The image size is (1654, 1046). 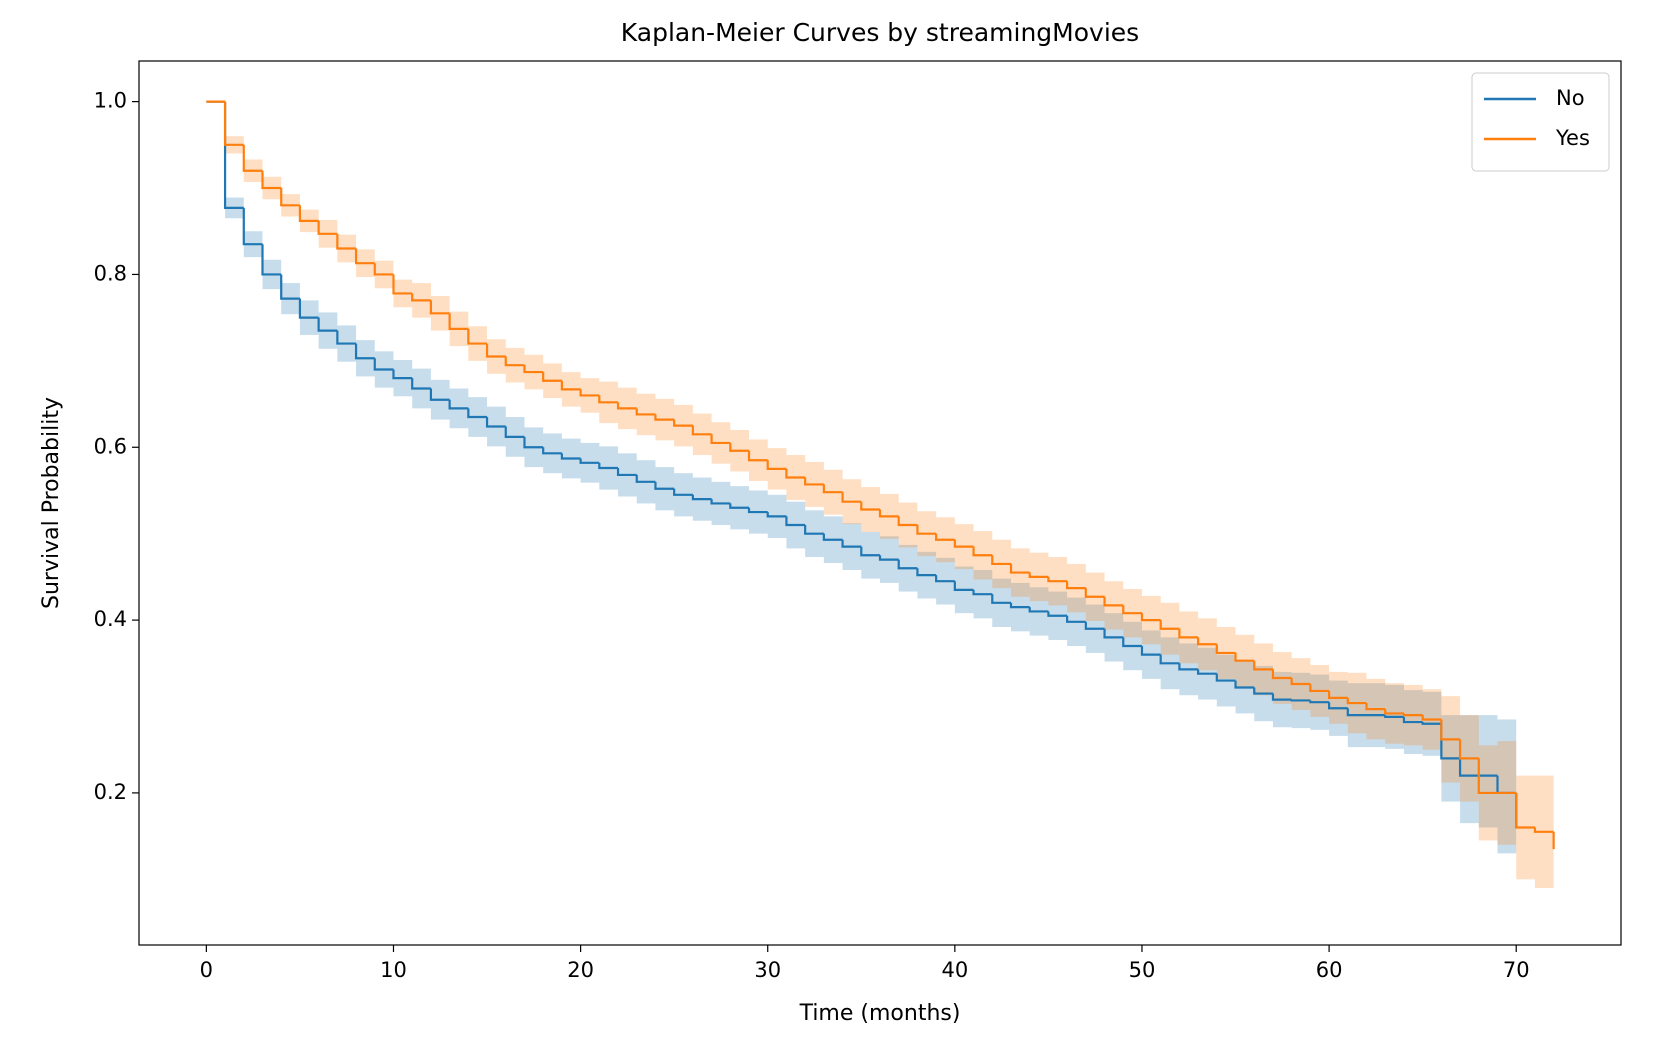 What do you see at coordinates (51, 503) in the screenshot?
I see `y-axis-label: Survival Probability` at bounding box center [51, 503].